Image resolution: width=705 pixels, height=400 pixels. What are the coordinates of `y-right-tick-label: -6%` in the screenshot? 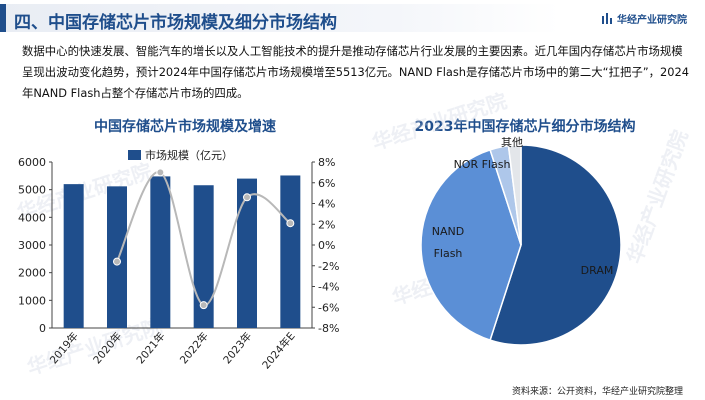 It's located at (328, 307).